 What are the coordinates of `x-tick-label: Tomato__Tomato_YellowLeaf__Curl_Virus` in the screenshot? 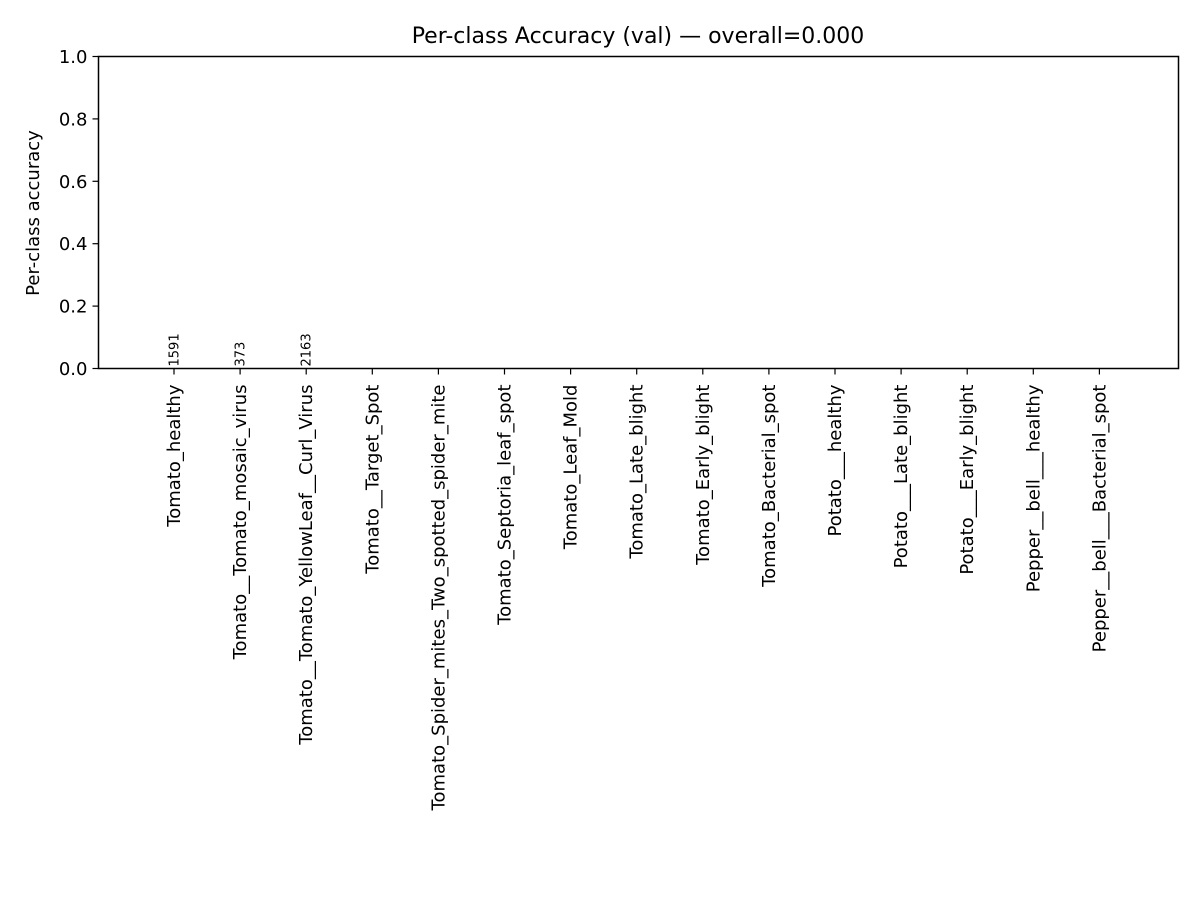 It's located at (306, 565).